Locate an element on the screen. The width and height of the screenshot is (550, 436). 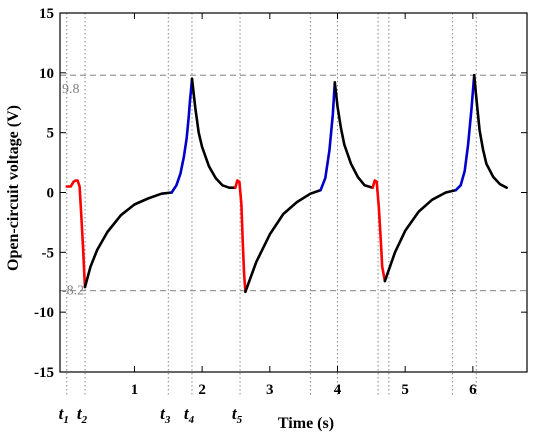
x-tick-label: 1 is located at coordinates (135, 390).